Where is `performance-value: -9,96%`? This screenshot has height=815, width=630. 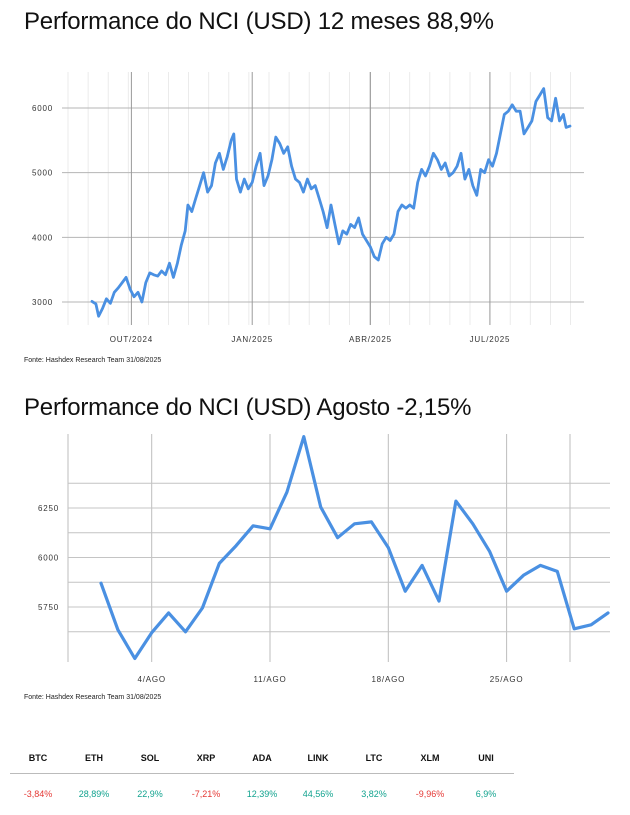 performance-value: -9,96% is located at coordinates (430, 794).